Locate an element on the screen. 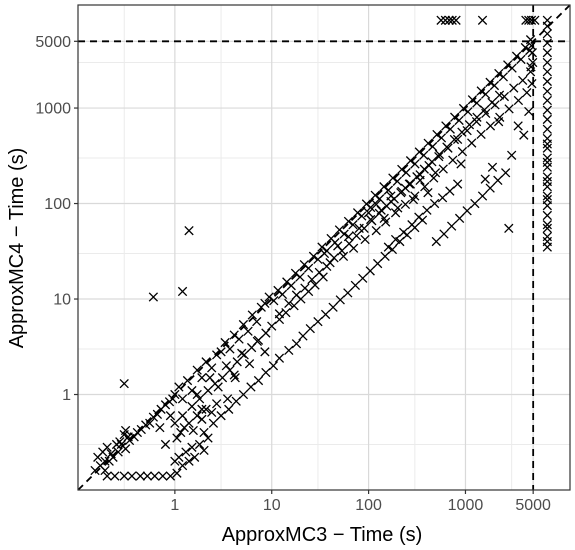 This screenshot has width=575, height=550. x-tick-label: 10 is located at coordinates (272, 505).